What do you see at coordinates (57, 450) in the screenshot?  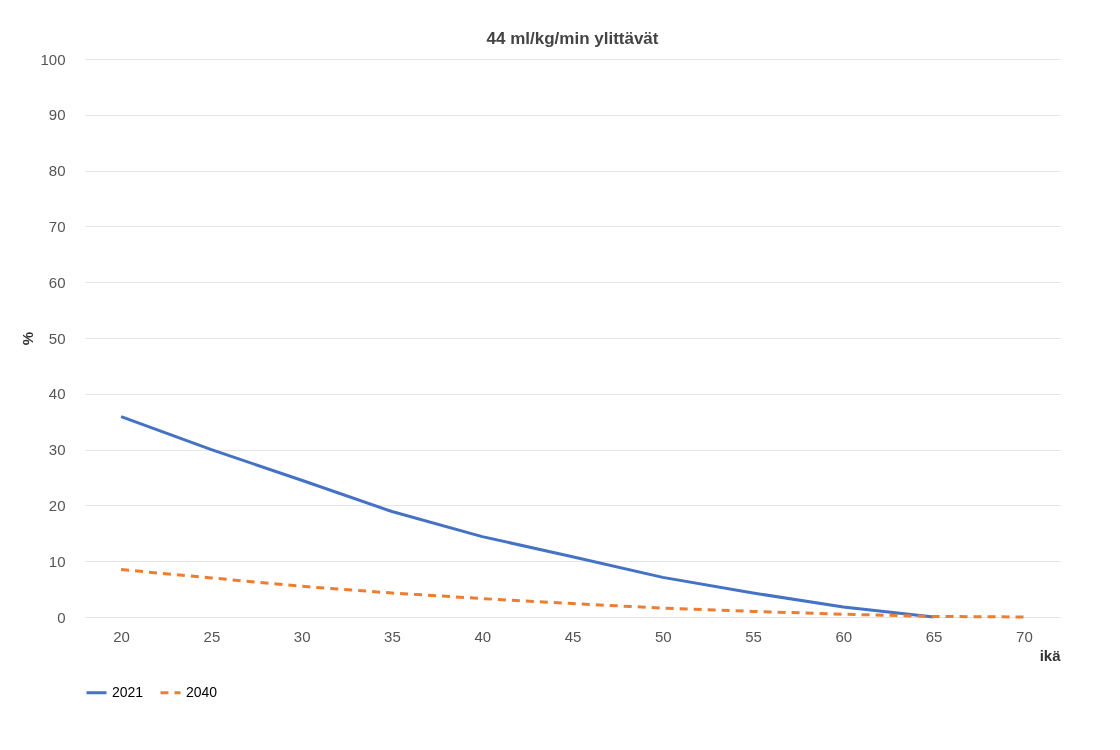 I see `y-tick-label: 30` at bounding box center [57, 450].